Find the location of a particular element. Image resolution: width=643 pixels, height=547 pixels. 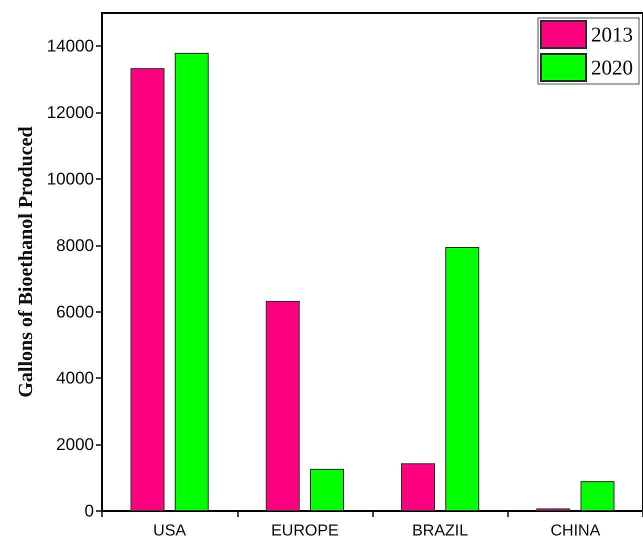

y-tick-label: 0 is located at coordinates (89, 511).